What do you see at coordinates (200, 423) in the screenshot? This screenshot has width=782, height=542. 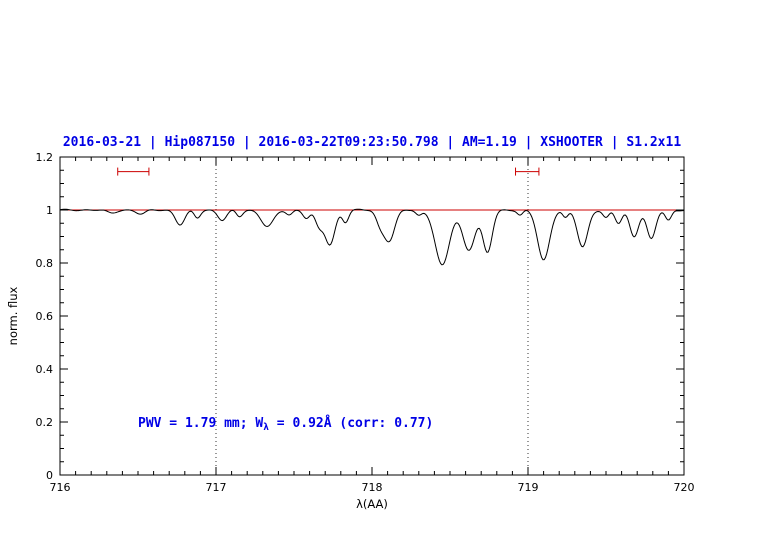 I see `pwv-annotation-part1: PWV = 1.79 mm; W` at bounding box center [200, 423].